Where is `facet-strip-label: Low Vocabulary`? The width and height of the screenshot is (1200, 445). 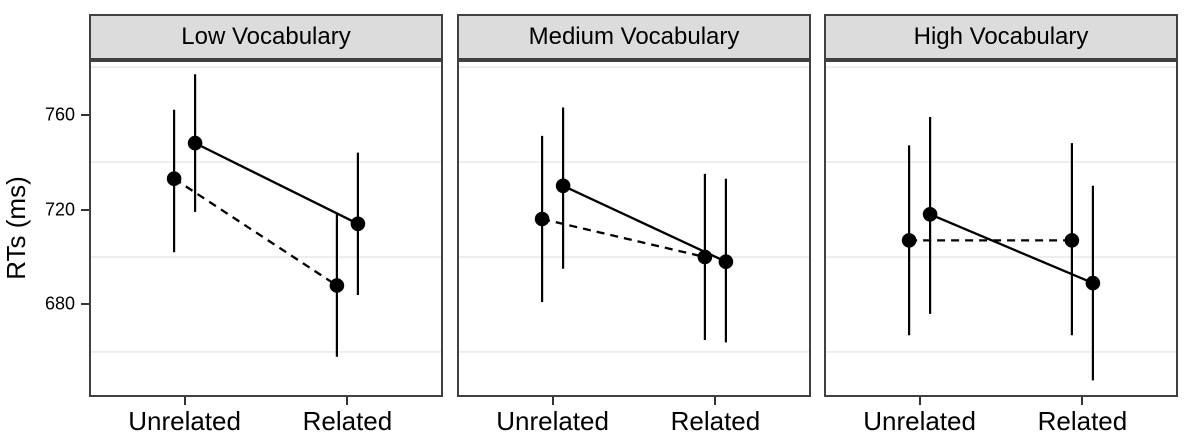 facet-strip-label: Low Vocabulary is located at coordinates (266, 36).